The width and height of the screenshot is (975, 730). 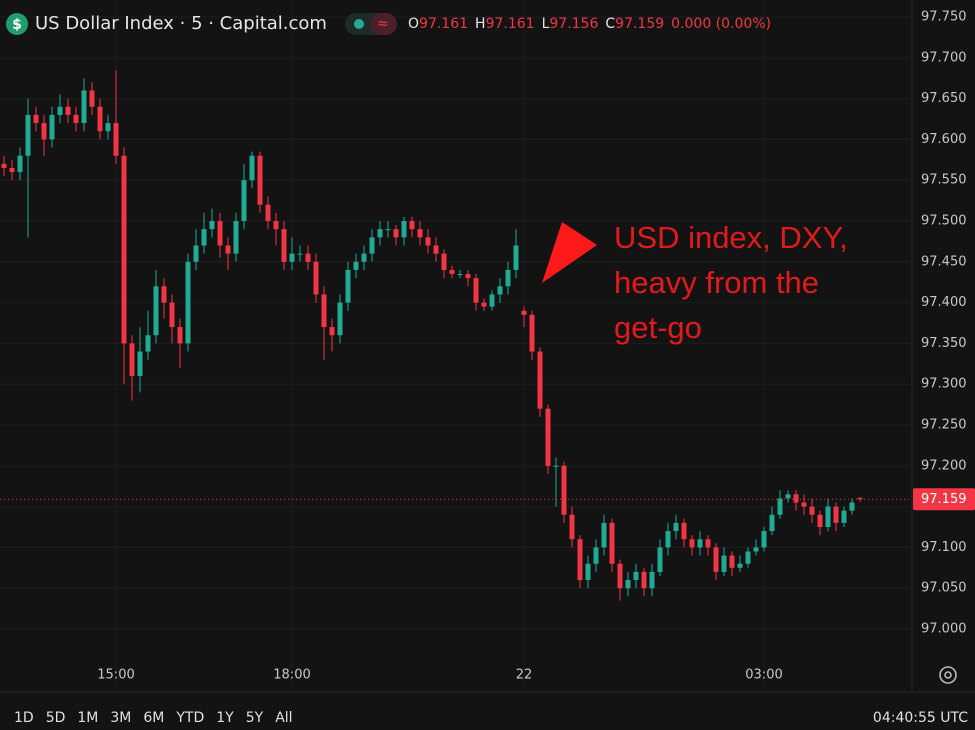 I want to click on y-tick-label: 97.300, so click(x=944, y=384).